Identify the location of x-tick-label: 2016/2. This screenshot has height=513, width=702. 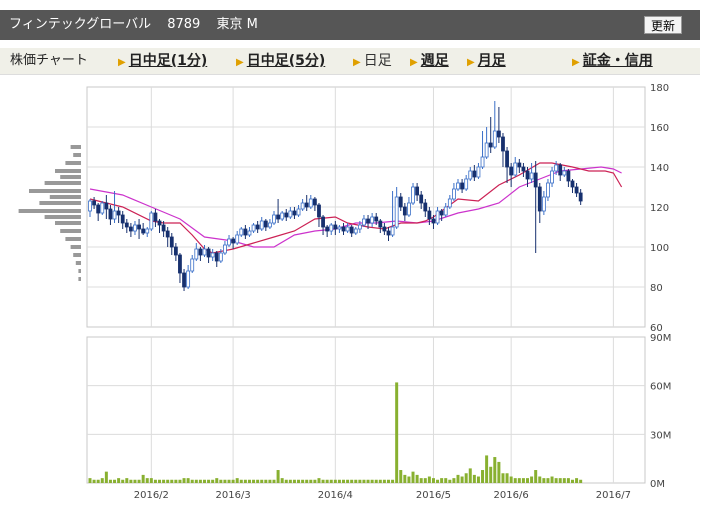
(151, 495).